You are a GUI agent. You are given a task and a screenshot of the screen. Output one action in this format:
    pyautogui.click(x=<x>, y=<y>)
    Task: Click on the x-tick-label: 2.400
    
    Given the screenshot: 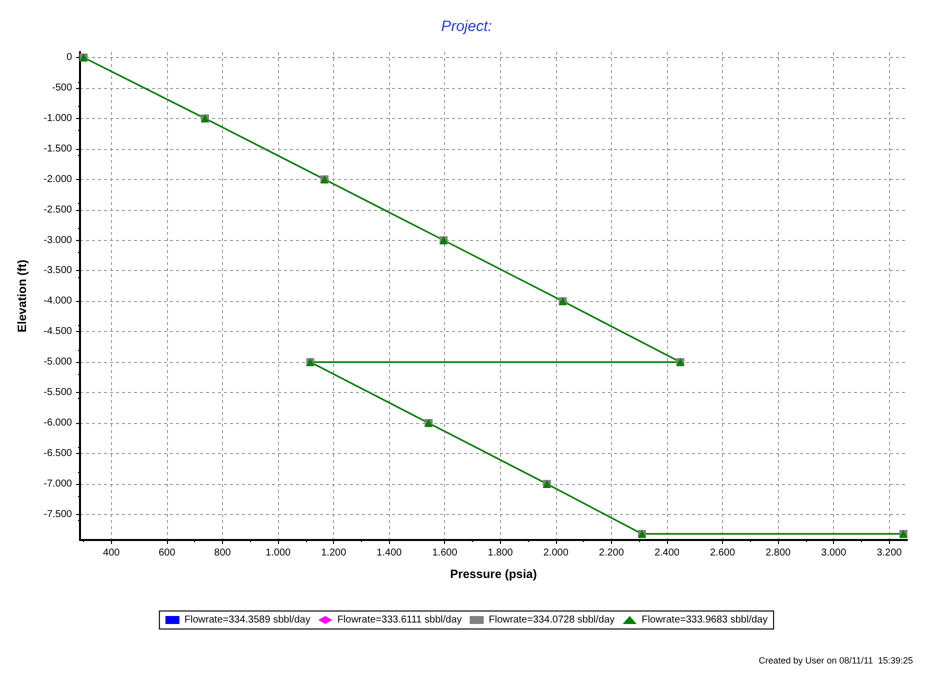 What is the action you would take?
    pyautogui.click(x=667, y=553)
    